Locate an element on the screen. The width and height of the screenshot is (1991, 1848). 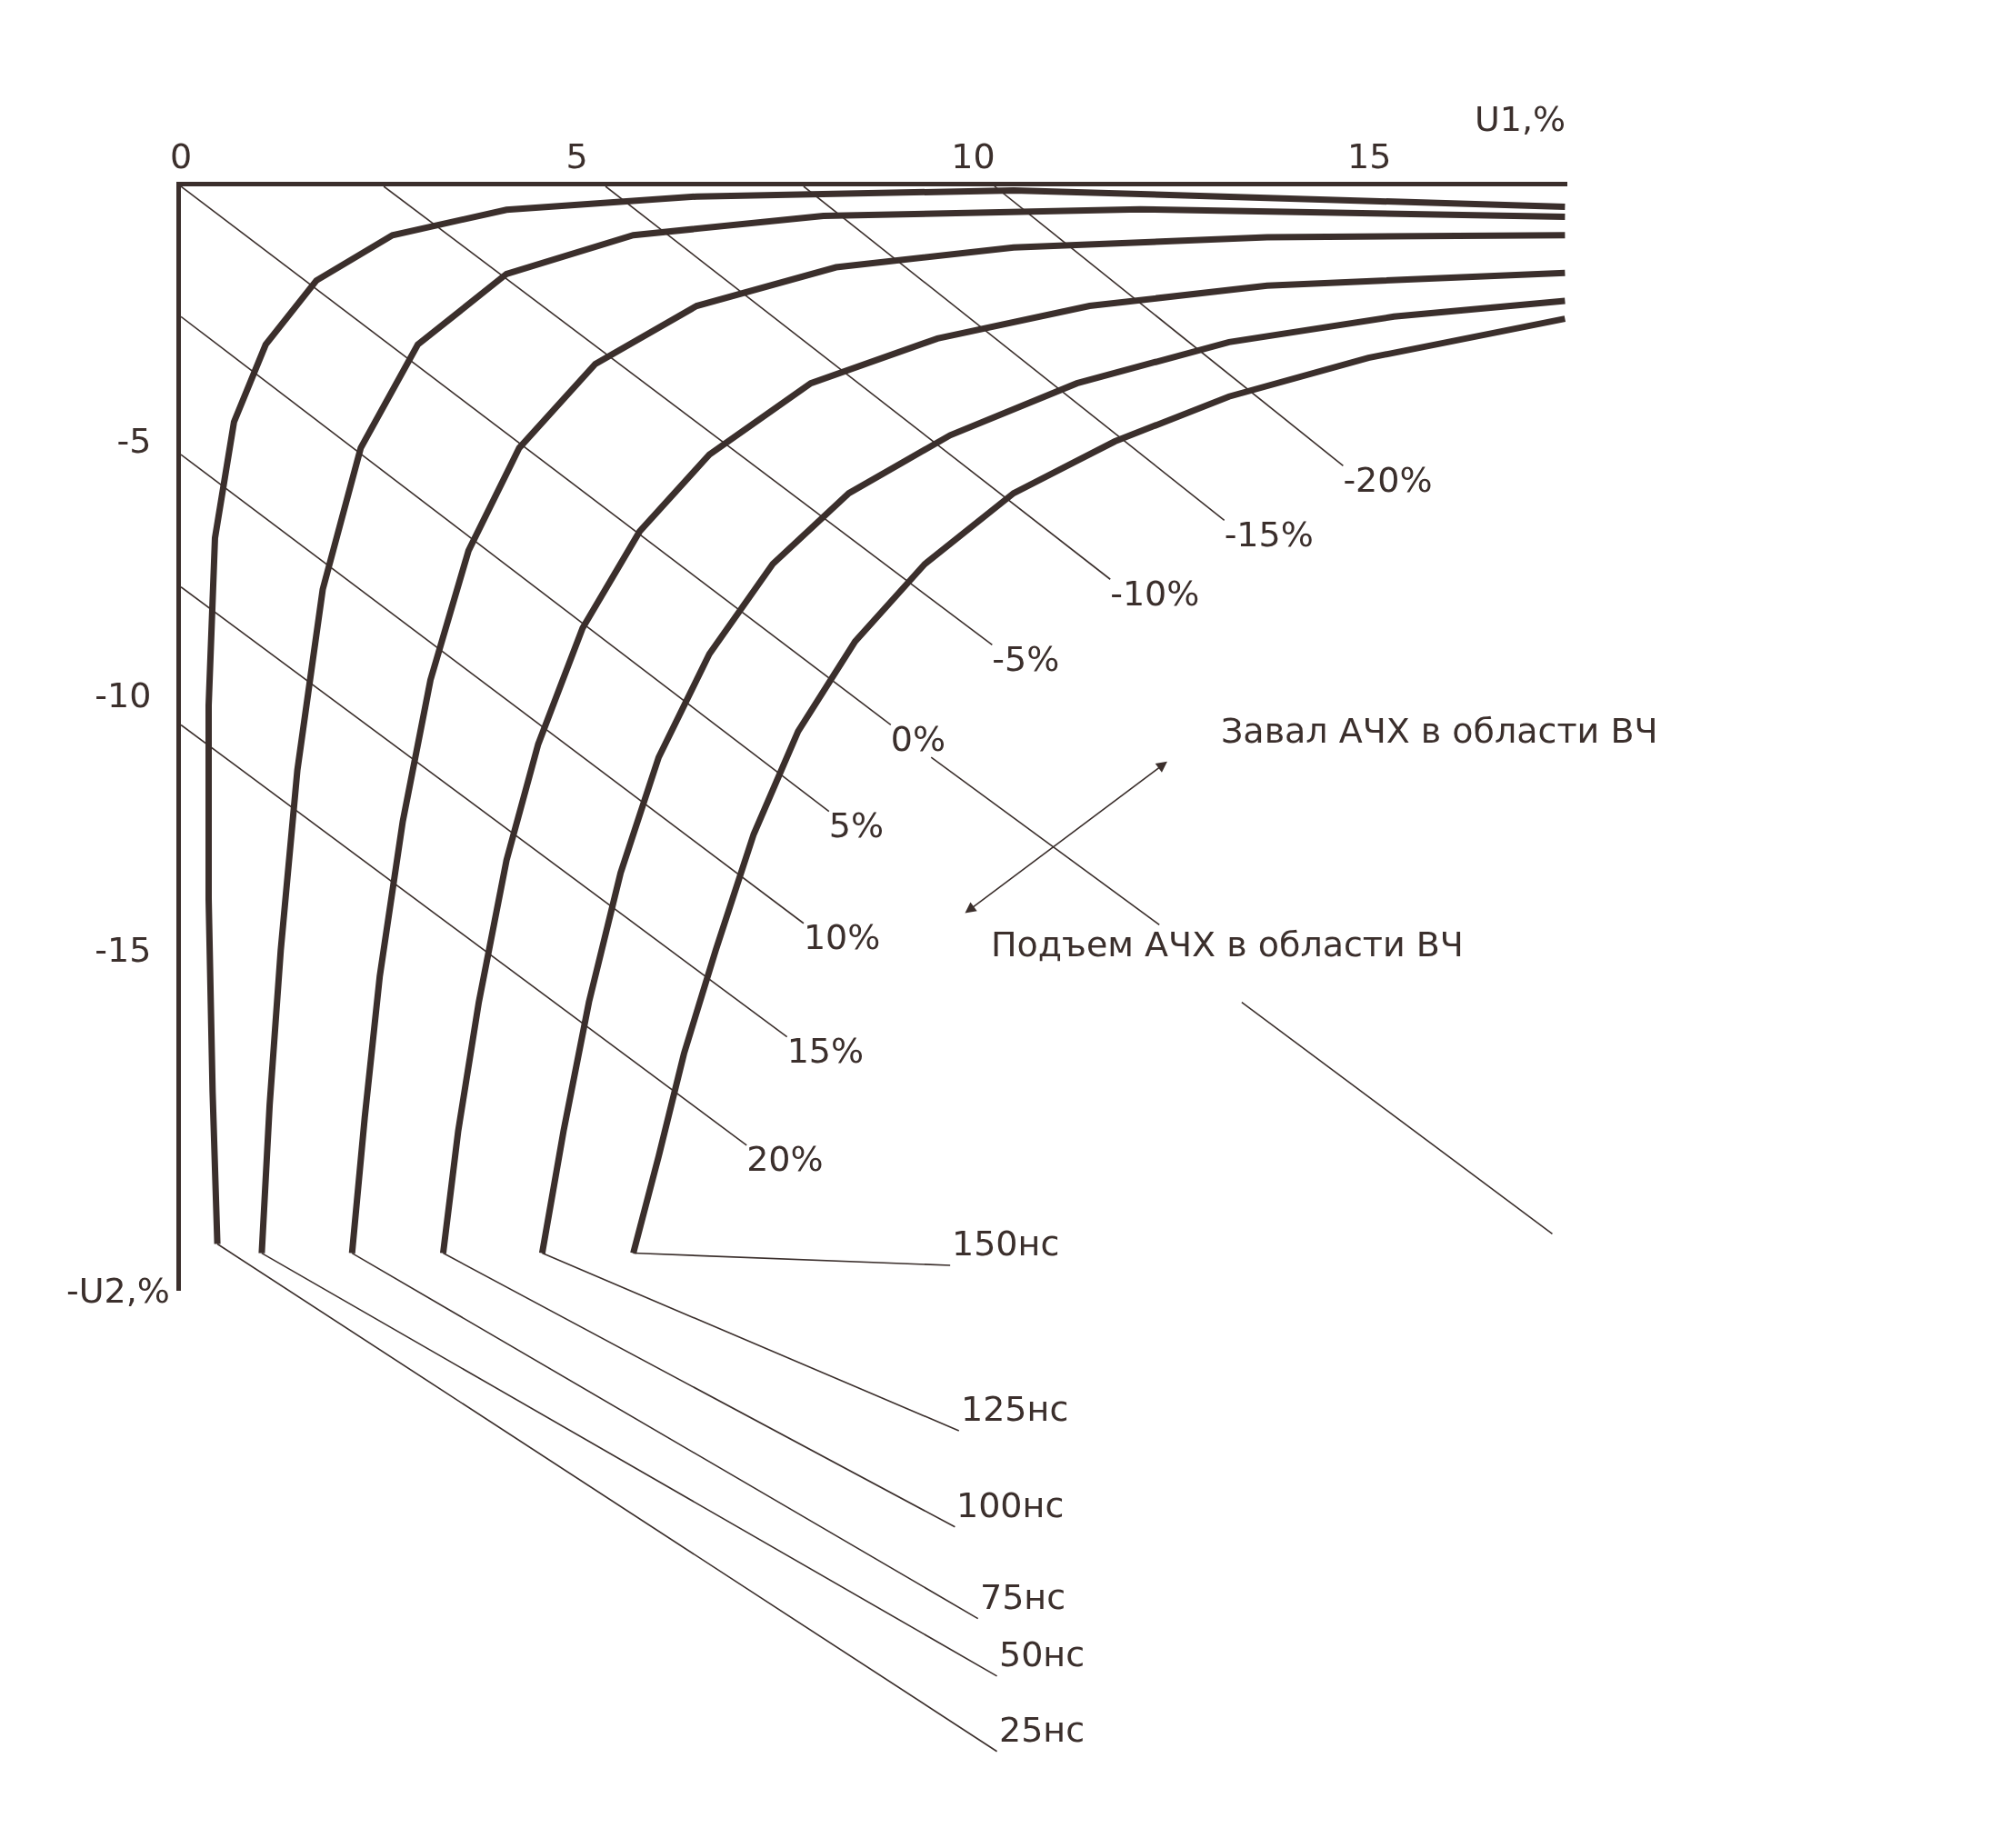
series-label: -15% is located at coordinates (1269, 534).